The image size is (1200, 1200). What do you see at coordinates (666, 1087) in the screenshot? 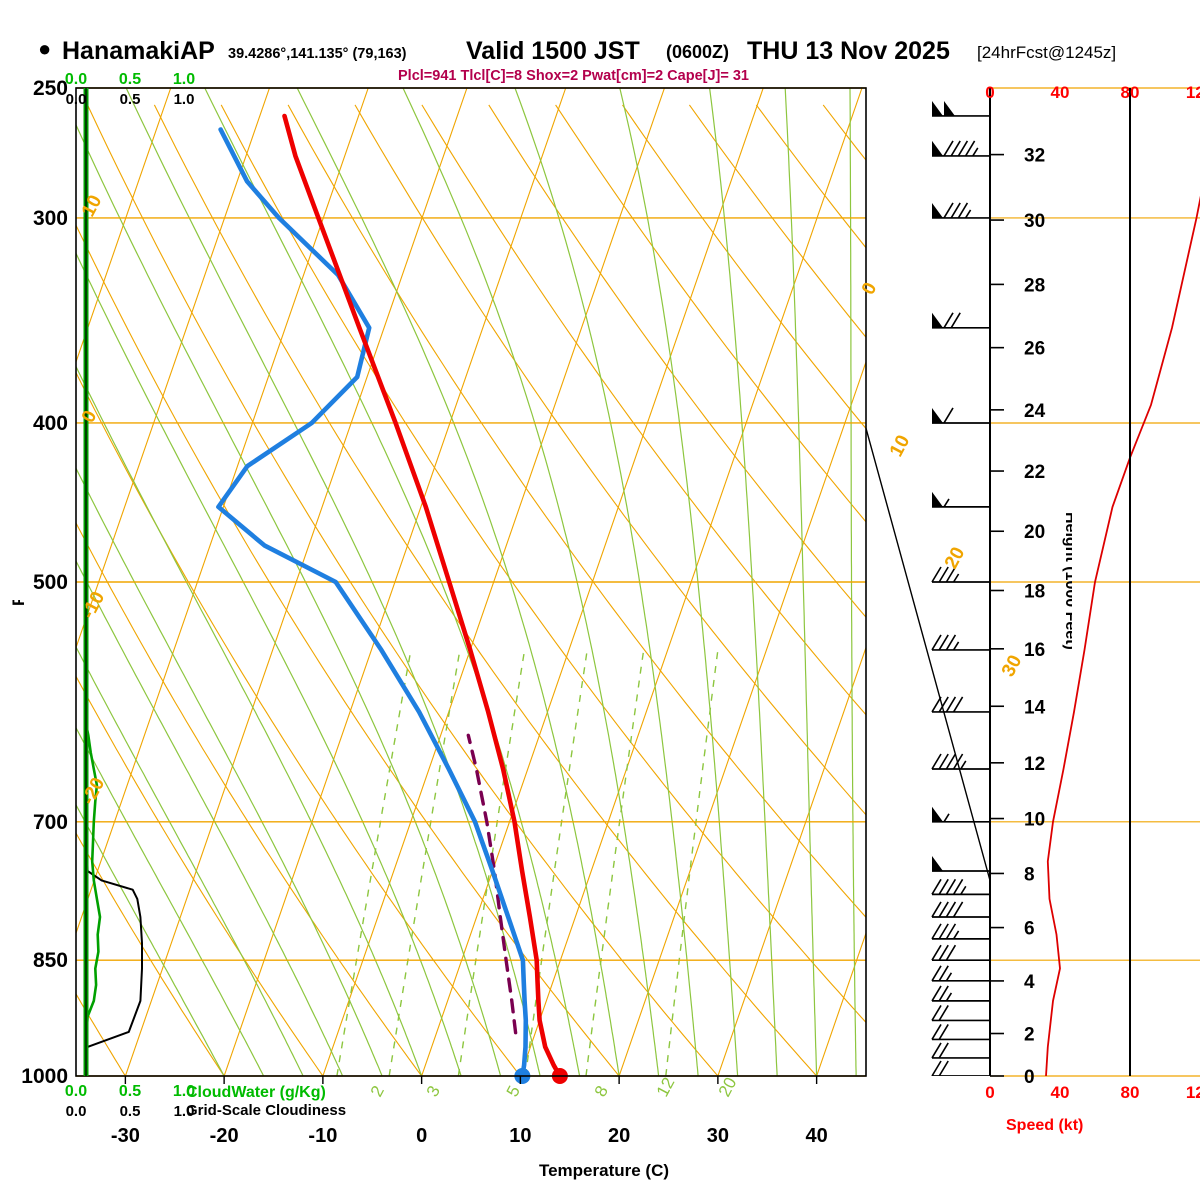
I see `mixing-ratio-label: 12` at bounding box center [666, 1087].